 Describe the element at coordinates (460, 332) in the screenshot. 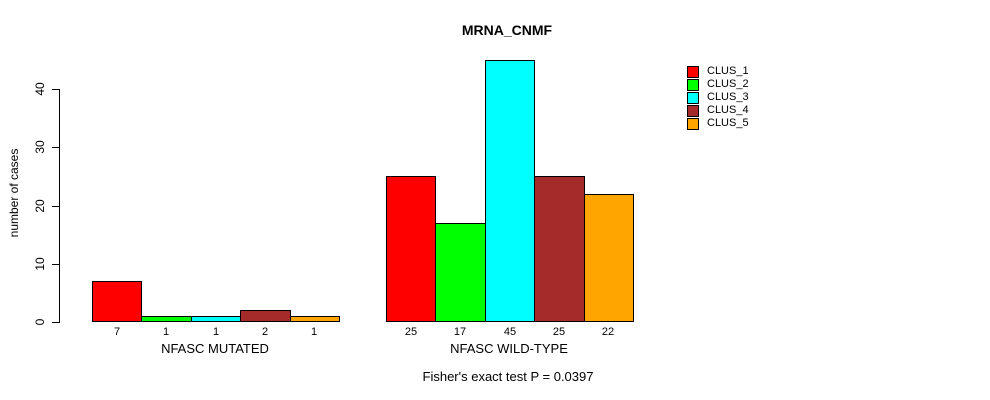

I see `bar-value-label: 17` at that location.